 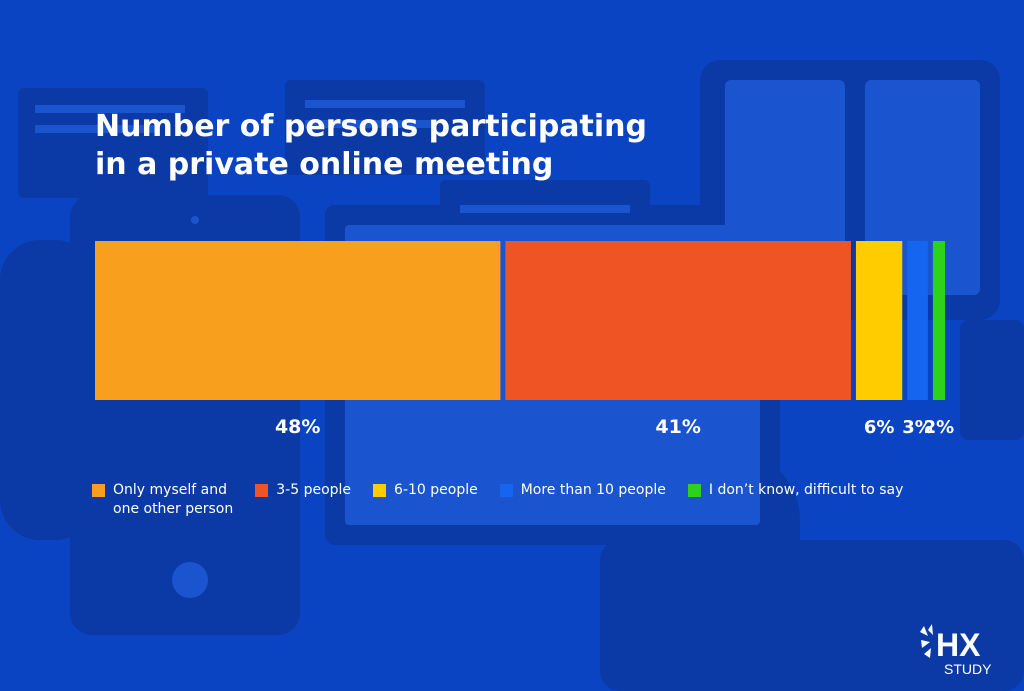 I want to click on value-label-5: 2%, so click(x=939, y=427).